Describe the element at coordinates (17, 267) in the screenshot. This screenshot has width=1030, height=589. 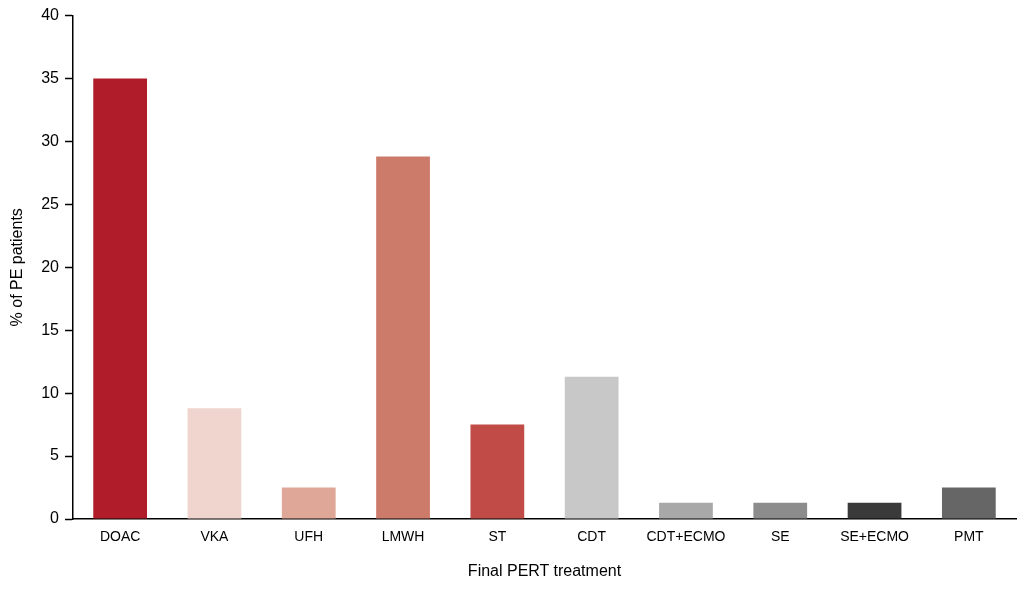
I see `y-axis-title: % of PE patients` at that location.